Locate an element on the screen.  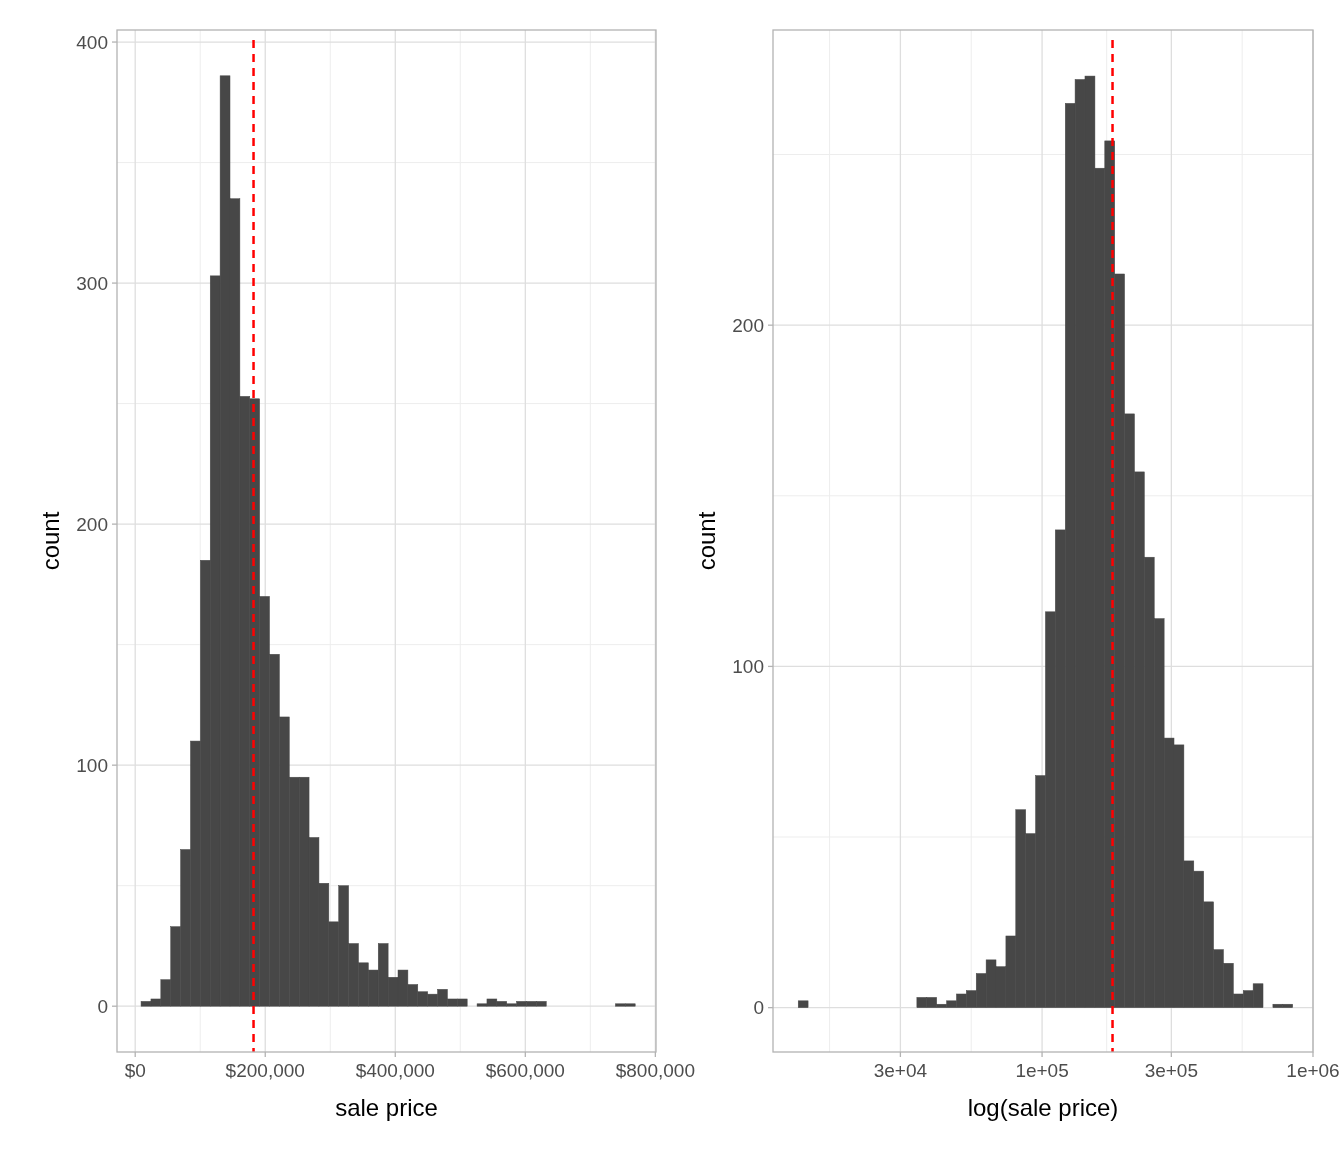
x-tick-label: $400,000 is located at coordinates (395, 1070).